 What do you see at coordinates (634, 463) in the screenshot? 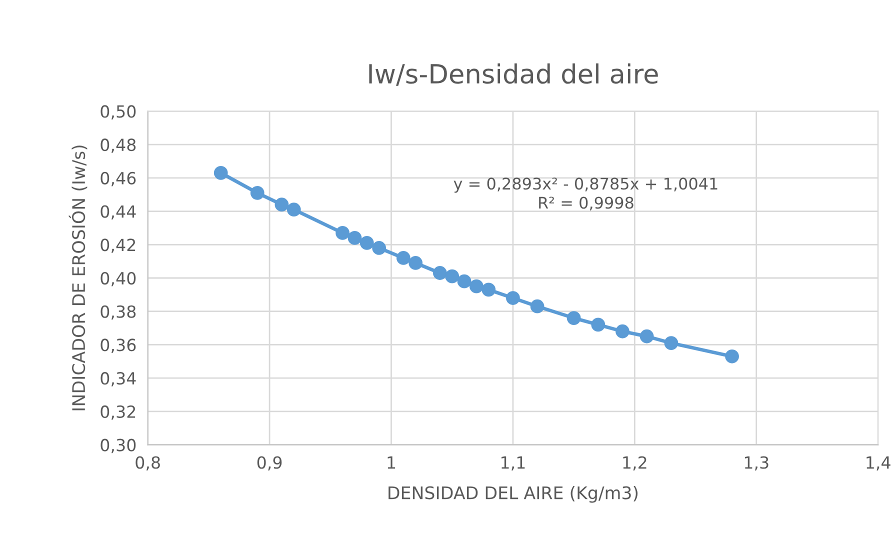
I see `x-tick-label: 1,2` at bounding box center [634, 463].